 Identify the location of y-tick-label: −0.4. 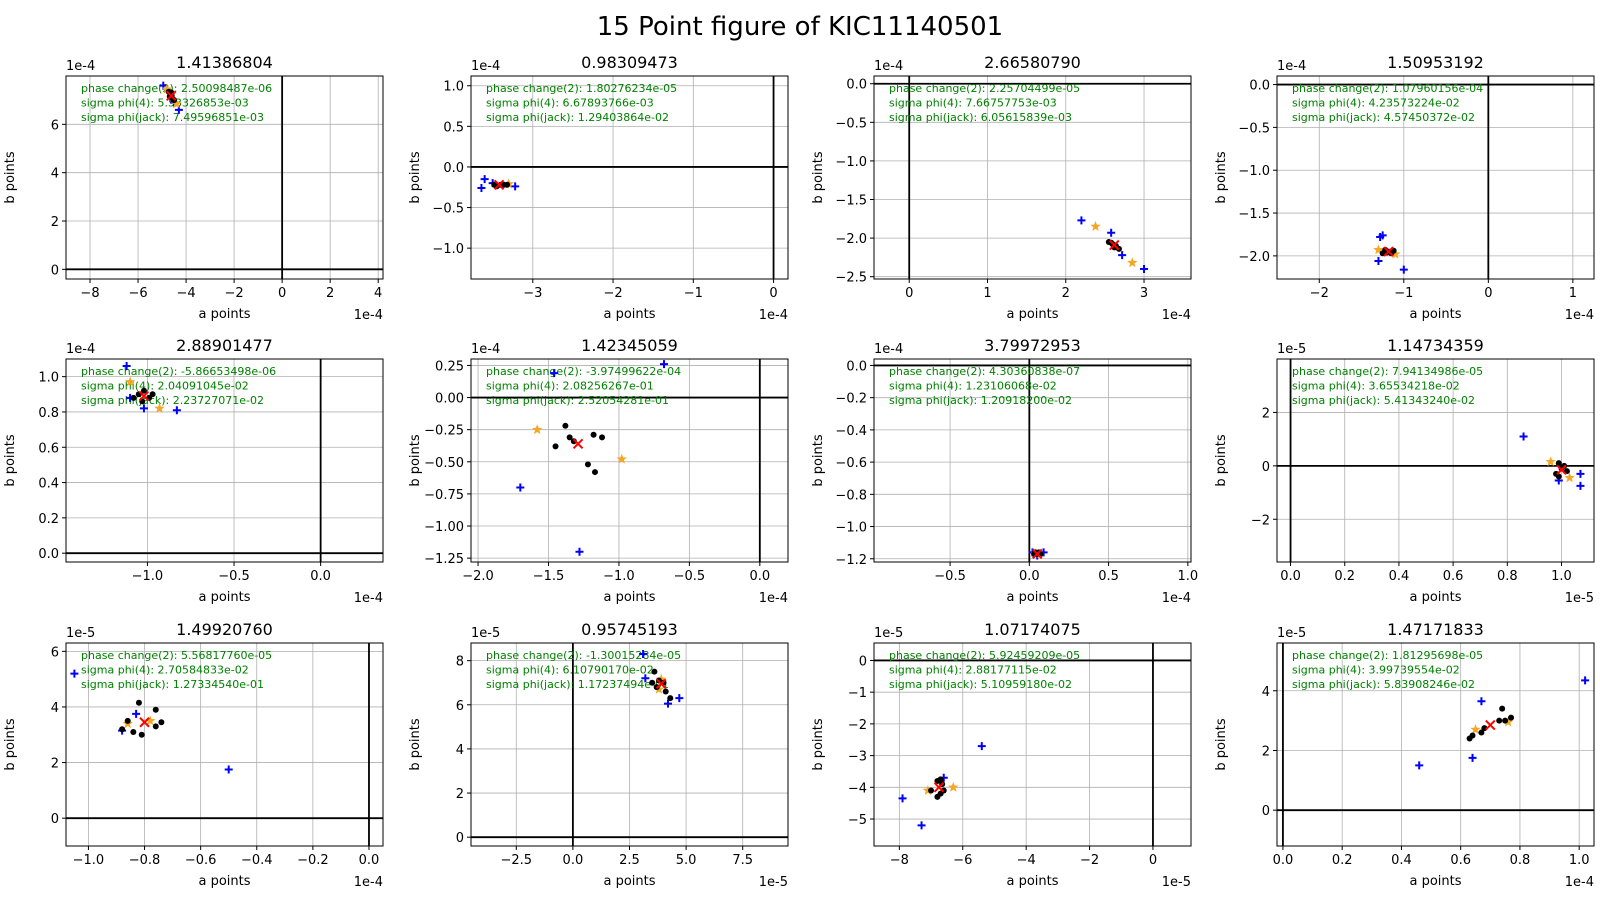
(851, 431).